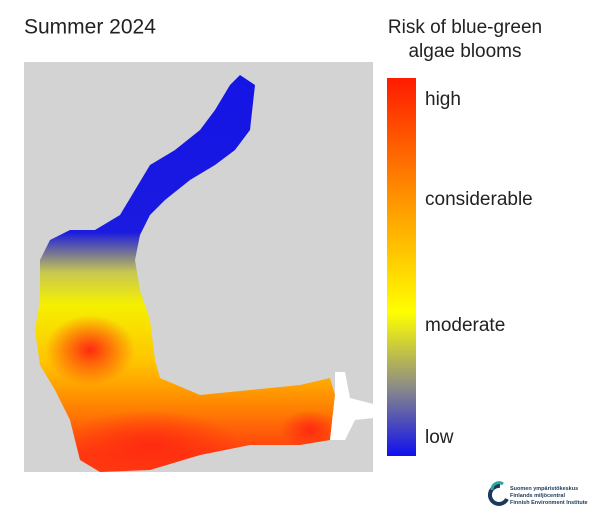 The image size is (600, 532). What do you see at coordinates (90, 27) in the screenshot?
I see `title: Summer 2024` at bounding box center [90, 27].